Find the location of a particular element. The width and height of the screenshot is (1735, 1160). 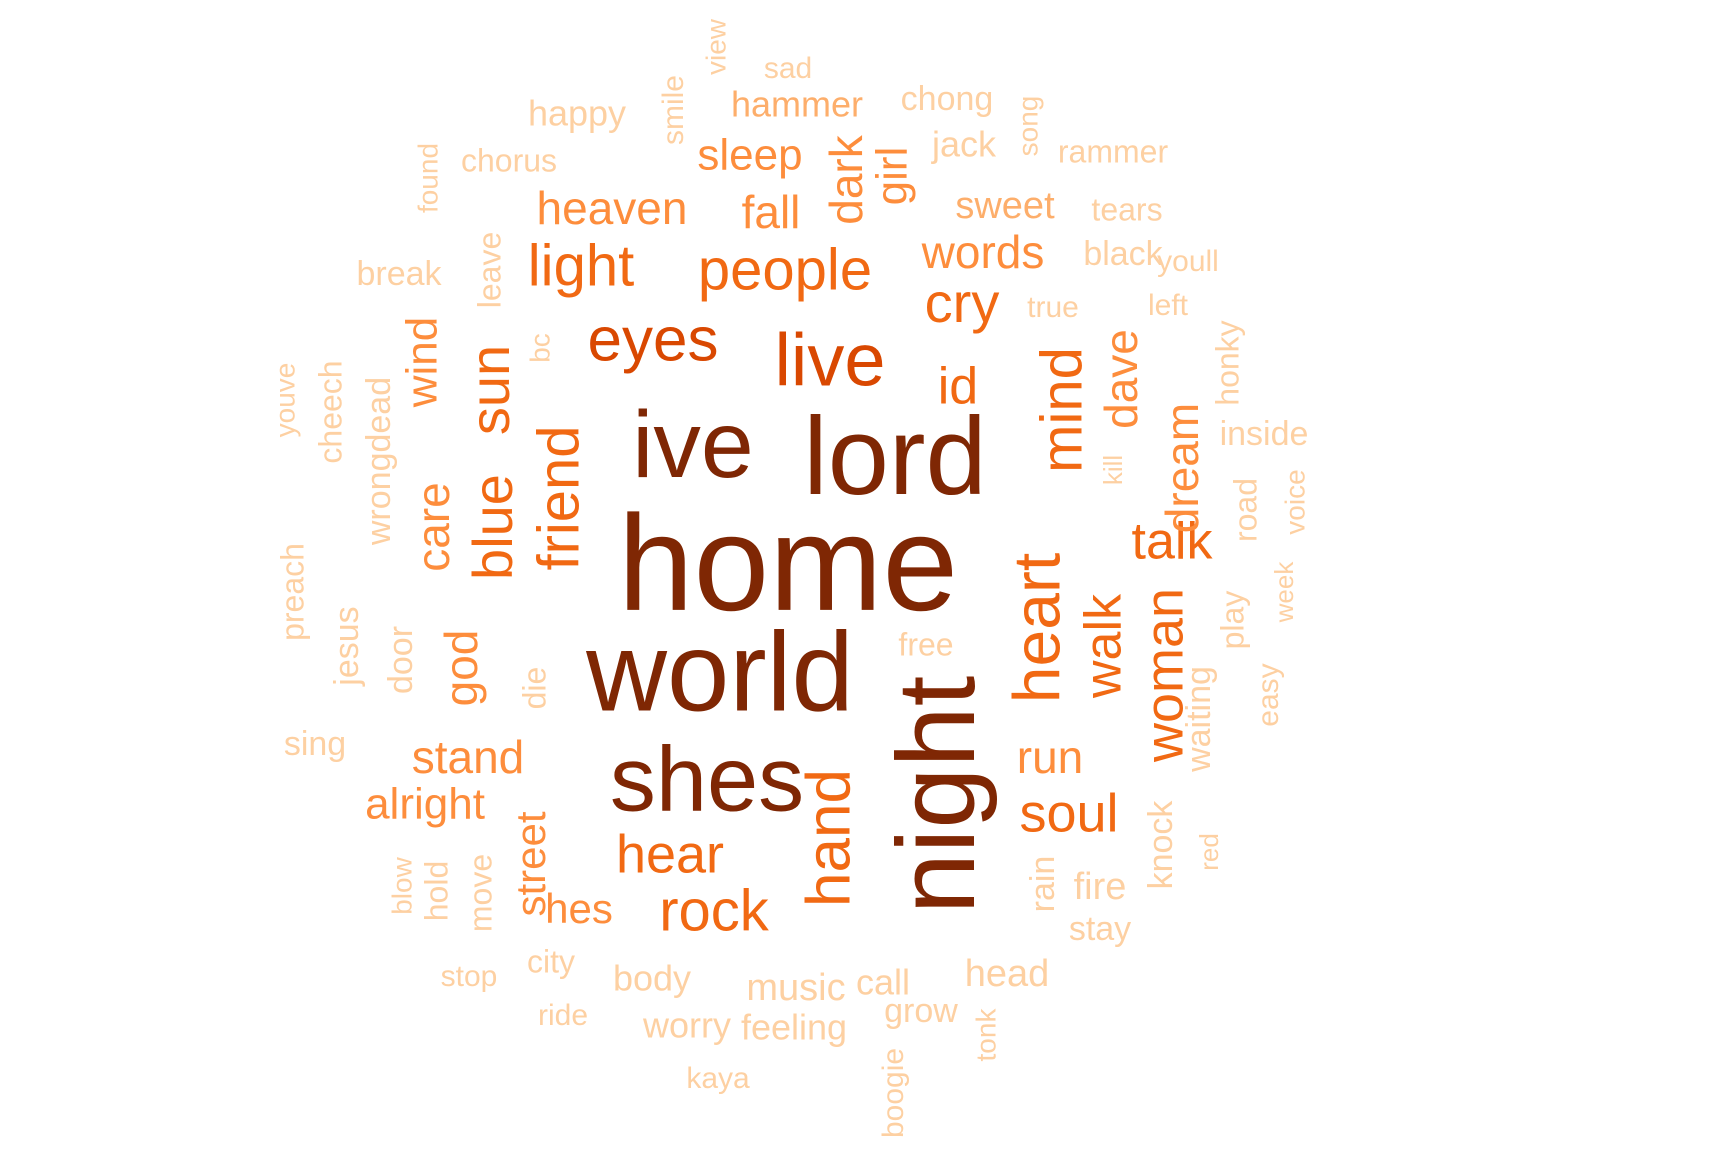

word-music: music is located at coordinates (795, 988).